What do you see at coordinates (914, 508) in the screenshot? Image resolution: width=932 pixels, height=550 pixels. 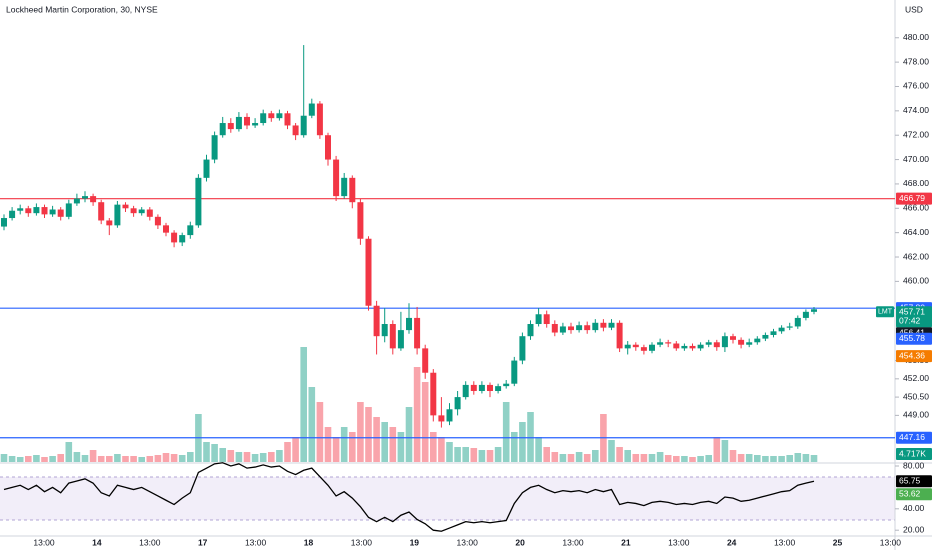 I see `rsi-tick-label: 40.00` at bounding box center [914, 508].